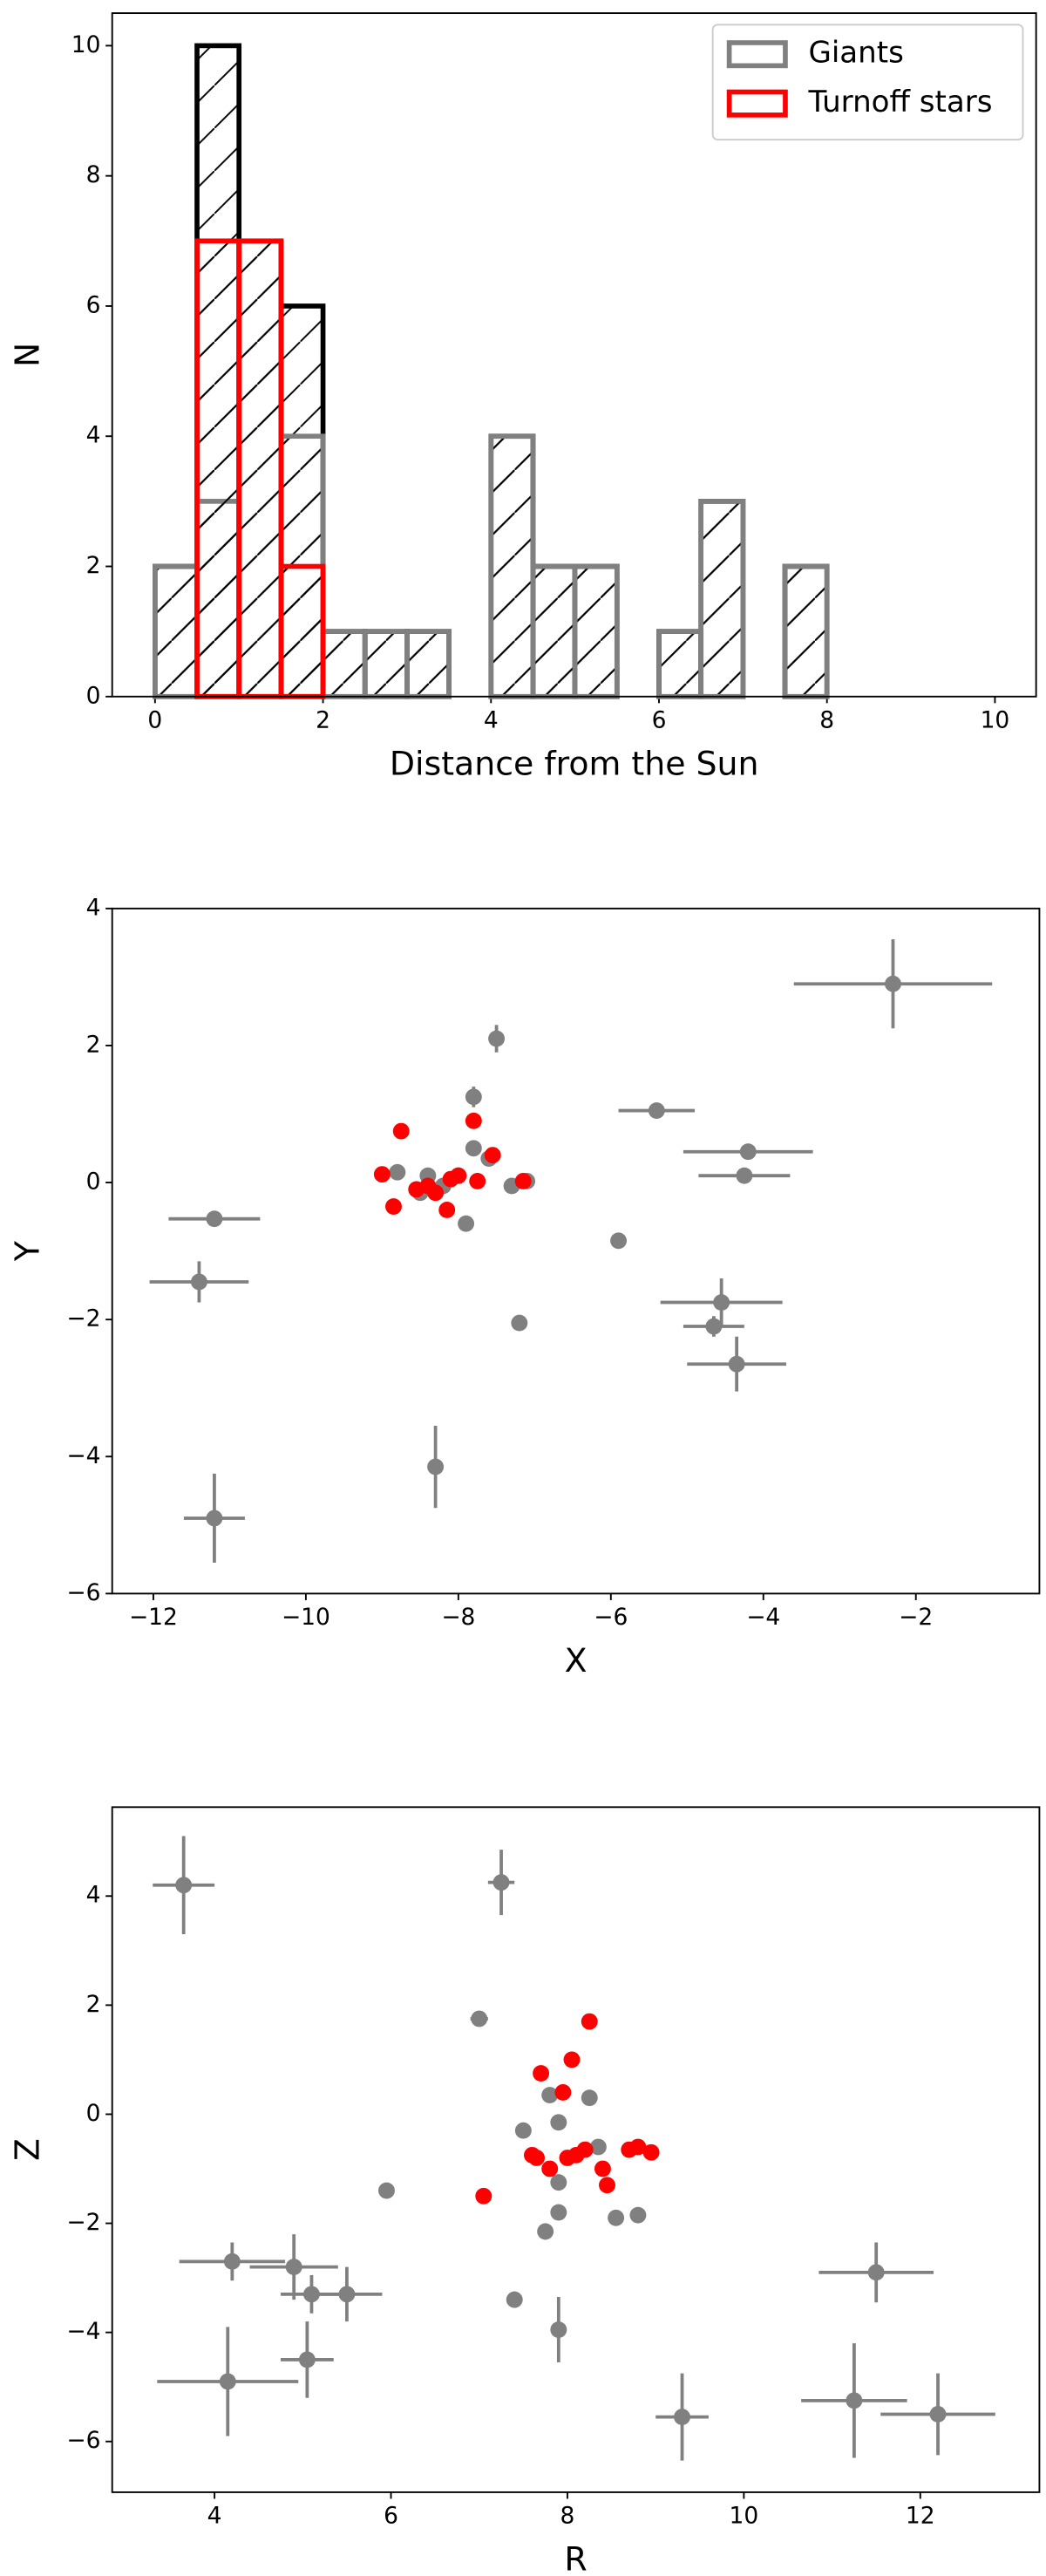  What do you see at coordinates (28, 2150) in the screenshot?
I see `y-axis-label: Z` at bounding box center [28, 2150].